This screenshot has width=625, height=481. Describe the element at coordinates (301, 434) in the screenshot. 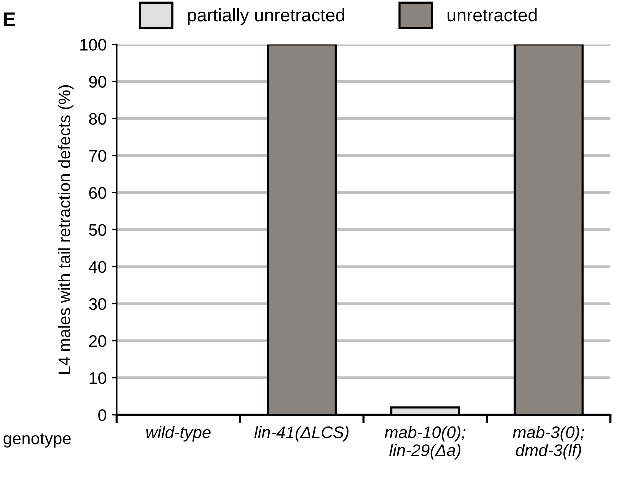

I see `x-tick-label: lin-41(ΔLCS)` at that location.